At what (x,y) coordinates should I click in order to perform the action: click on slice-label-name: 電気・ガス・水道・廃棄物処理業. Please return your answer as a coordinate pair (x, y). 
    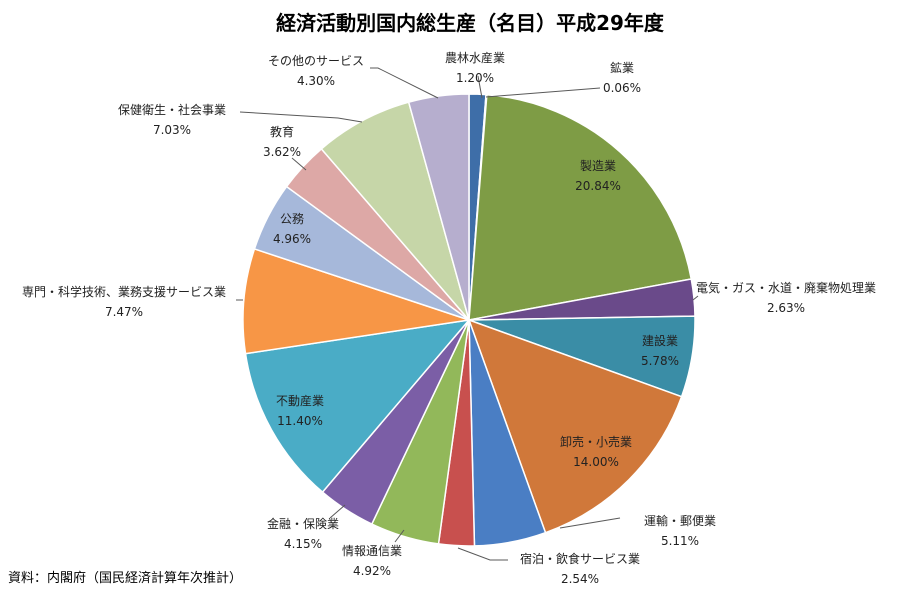
    Looking at the image, I should click on (786, 287).